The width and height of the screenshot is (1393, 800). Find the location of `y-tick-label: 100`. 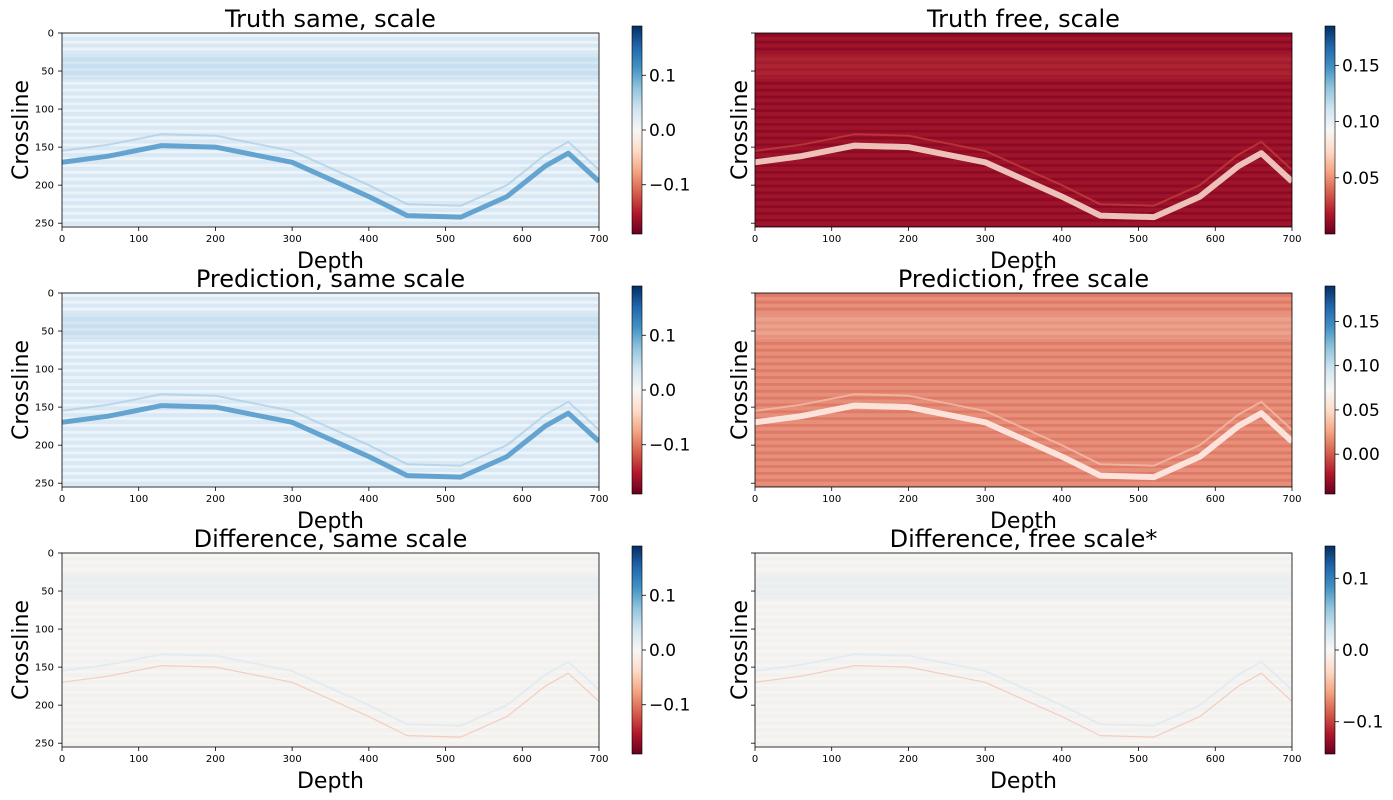

y-tick-label: 100 is located at coordinates (44, 110).